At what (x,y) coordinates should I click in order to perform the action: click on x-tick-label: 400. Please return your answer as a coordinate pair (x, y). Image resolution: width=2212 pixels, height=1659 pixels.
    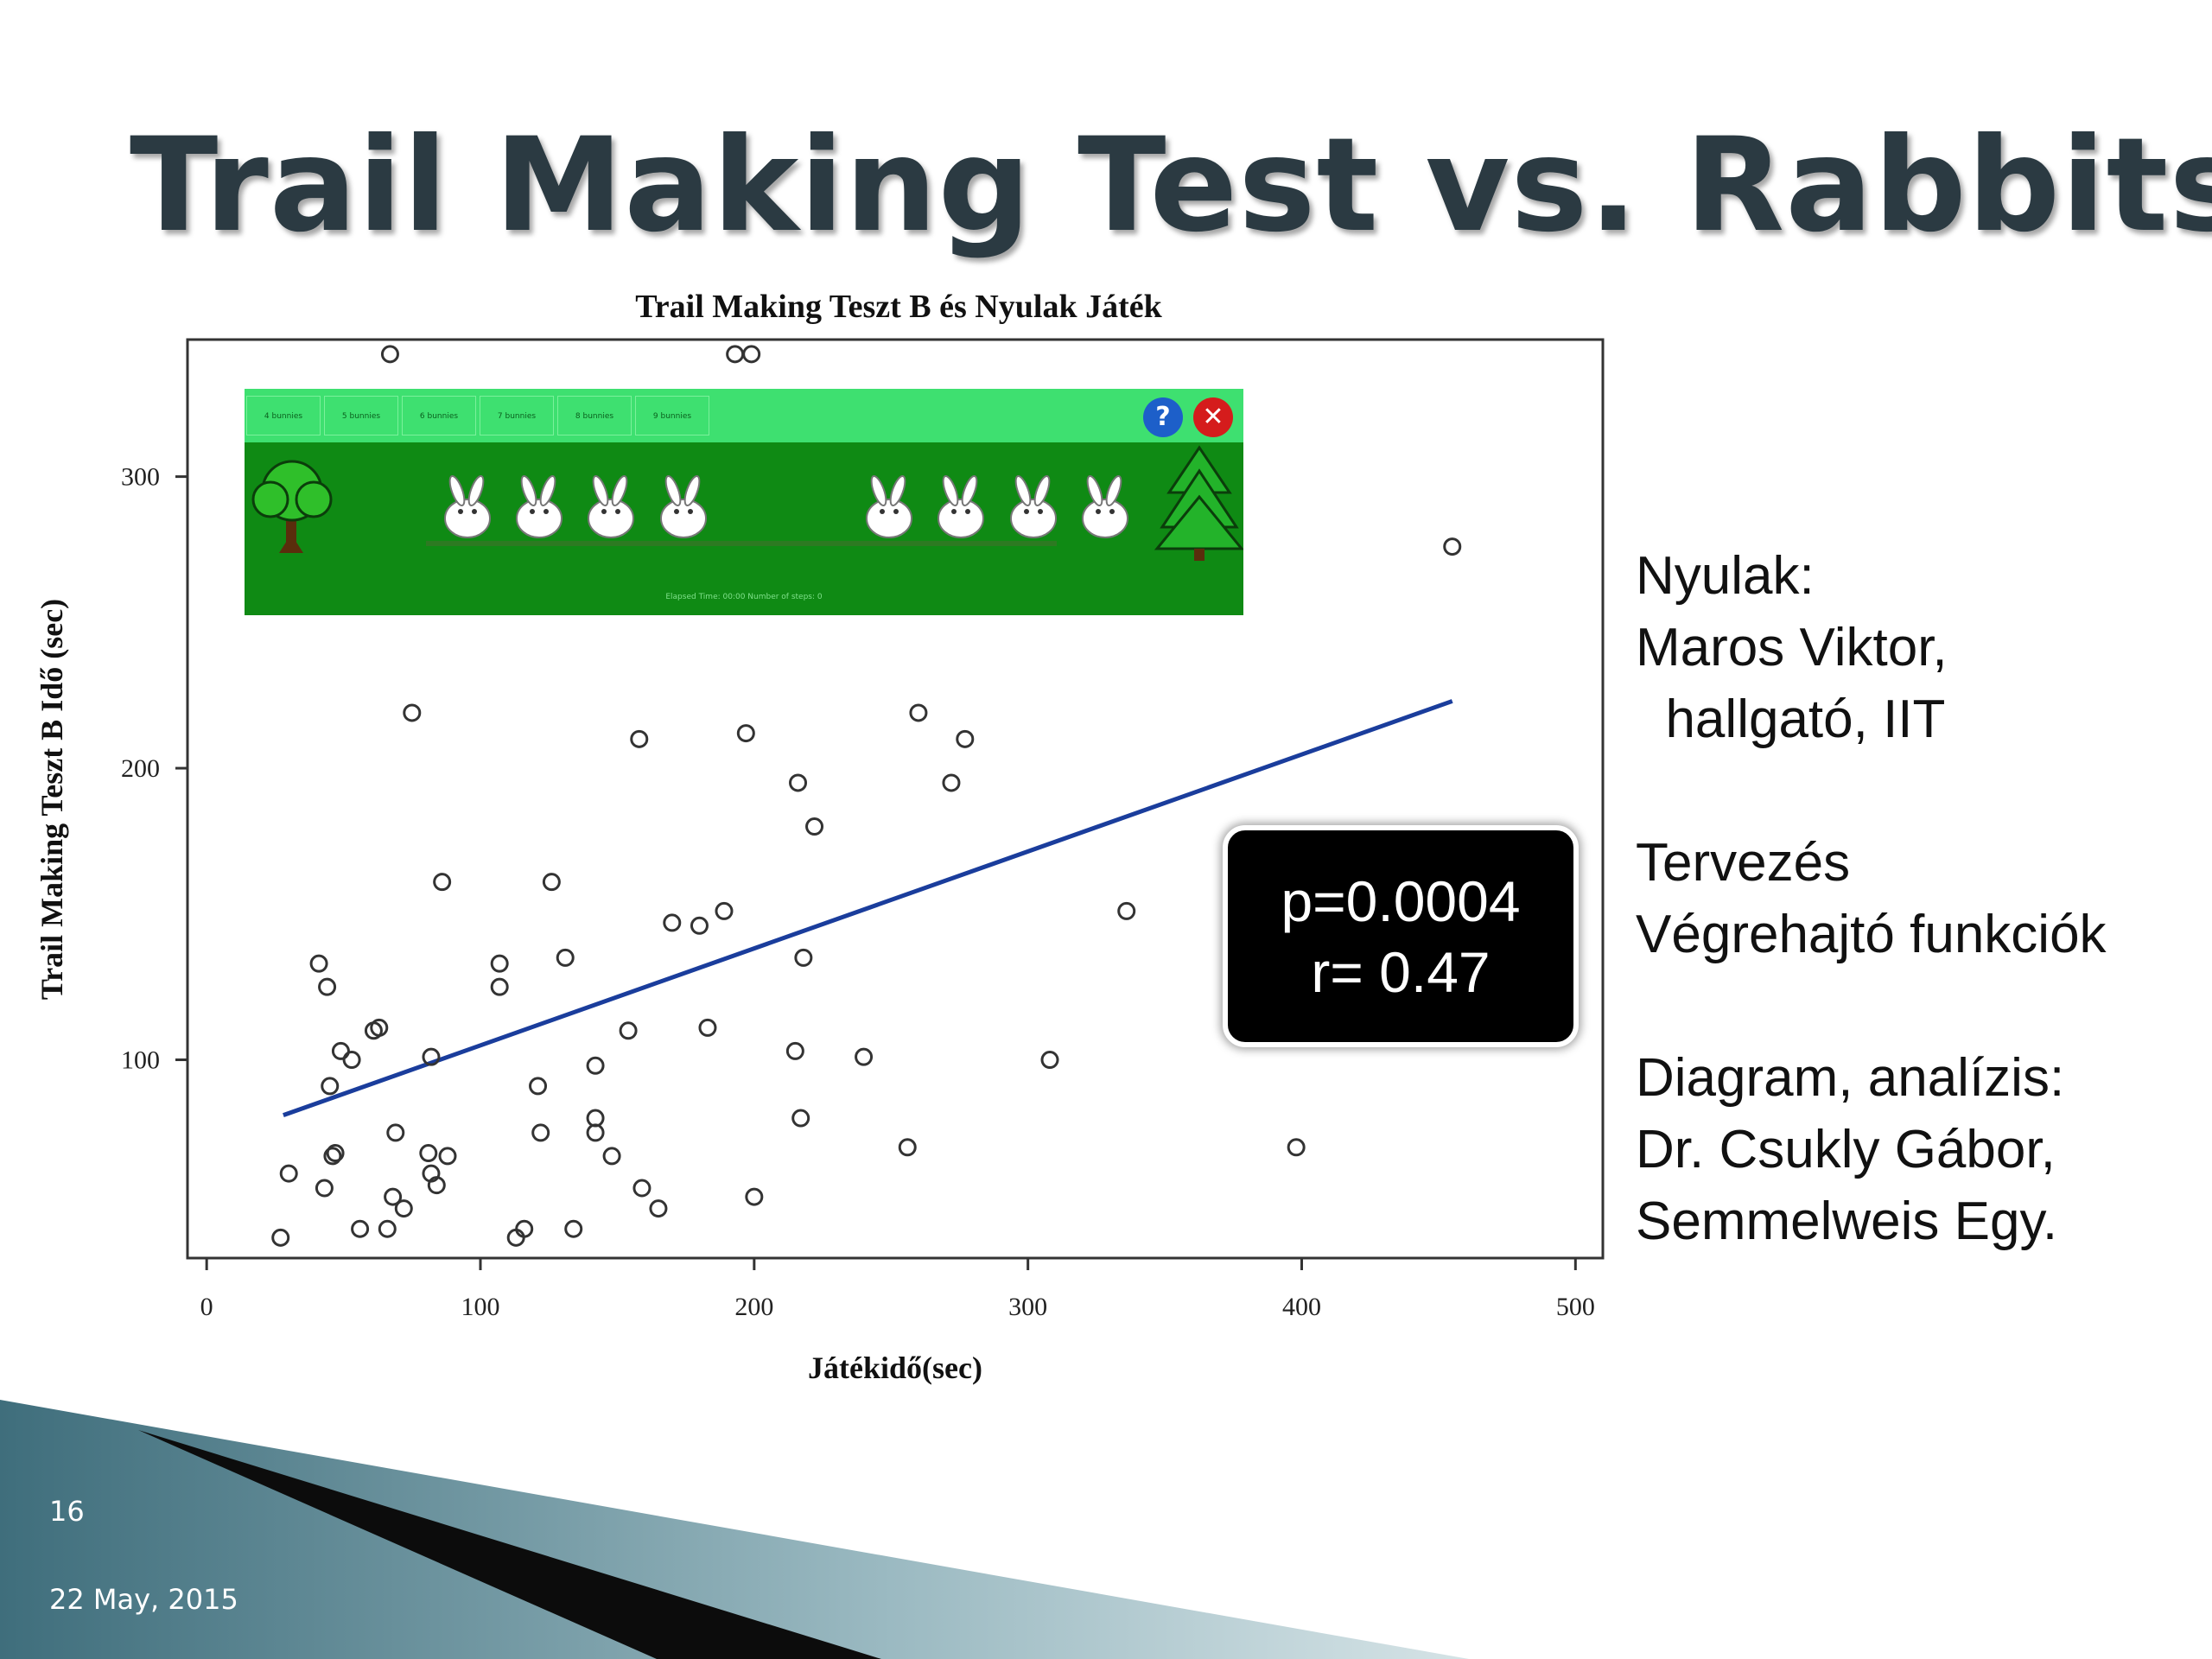
    Looking at the image, I should click on (1301, 1307).